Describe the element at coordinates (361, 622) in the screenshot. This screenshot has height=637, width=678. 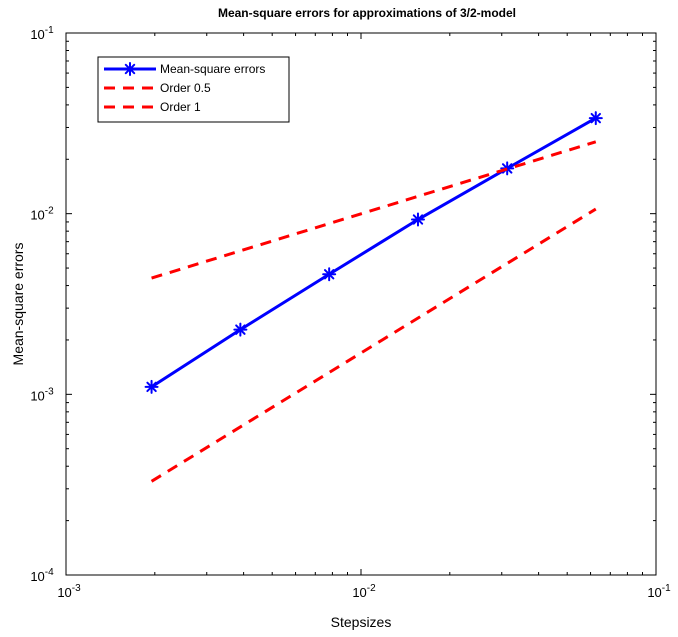
I see `x-axis-label: Stepsizes` at that location.